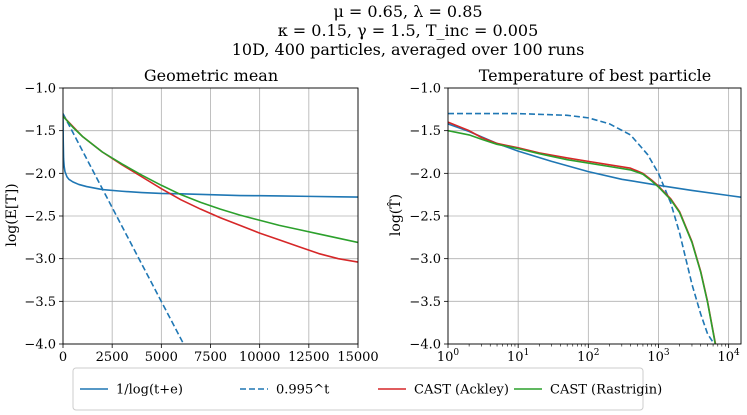  What do you see at coordinates (40, 259) in the screenshot?
I see `left-y-tick-label: −3.0` at bounding box center [40, 259].